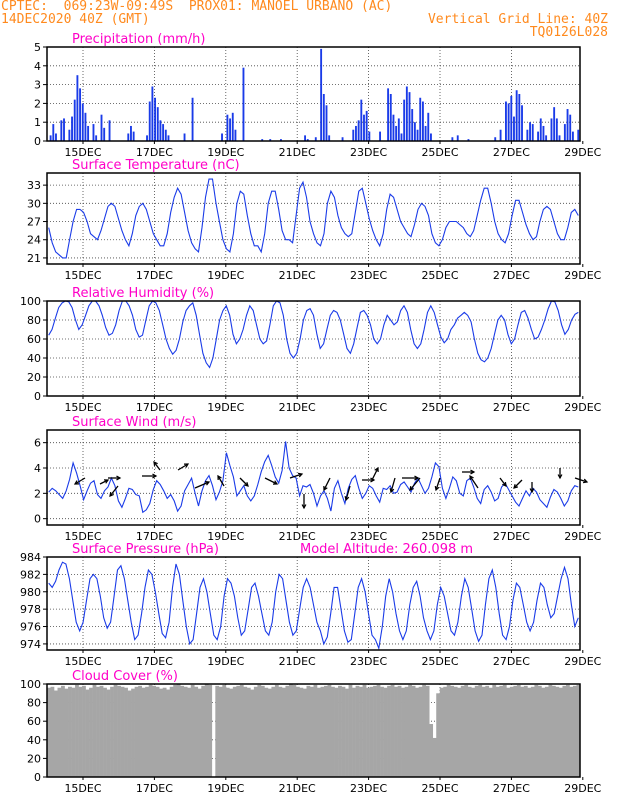  I want to click on header-date: 14DEC2020 40Z (GMT), so click(75, 19).